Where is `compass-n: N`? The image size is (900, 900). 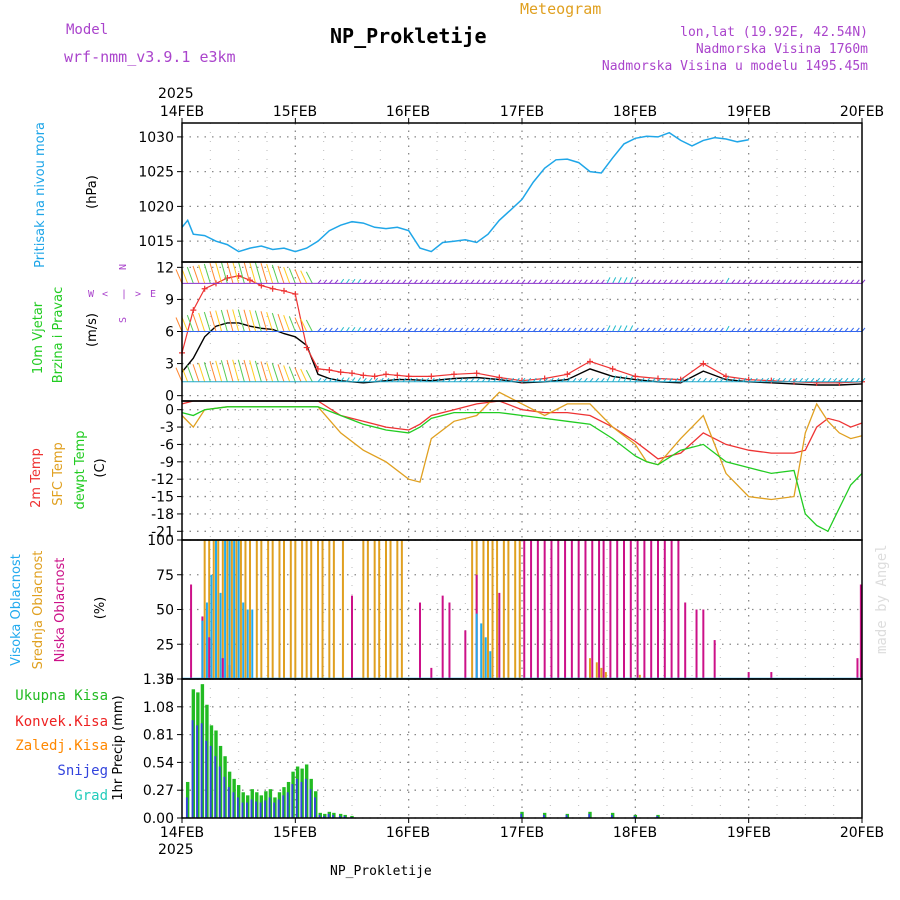 compass-n: N is located at coordinates (123, 267).